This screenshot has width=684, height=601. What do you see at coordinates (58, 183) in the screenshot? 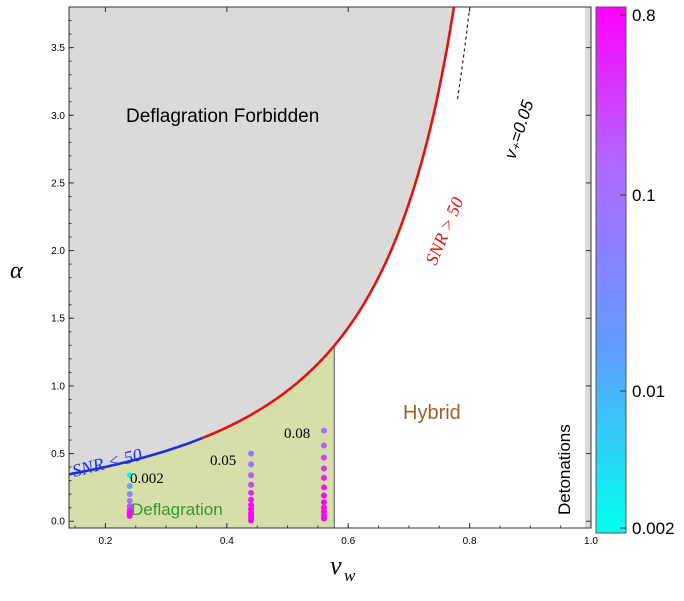
I see `y-tick-label: 2.5` at bounding box center [58, 183].